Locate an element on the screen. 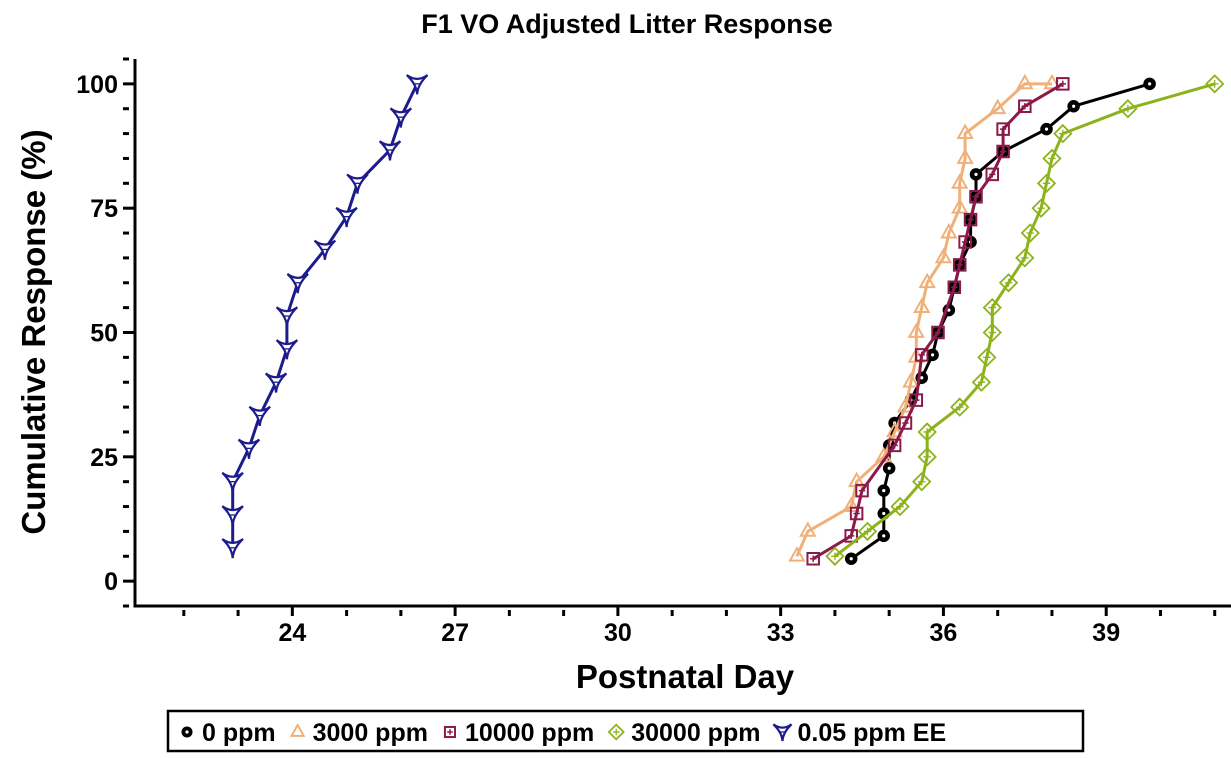 The image size is (1231, 758). legend-item-4: 0.05 ppm EE is located at coordinates (859, 733).